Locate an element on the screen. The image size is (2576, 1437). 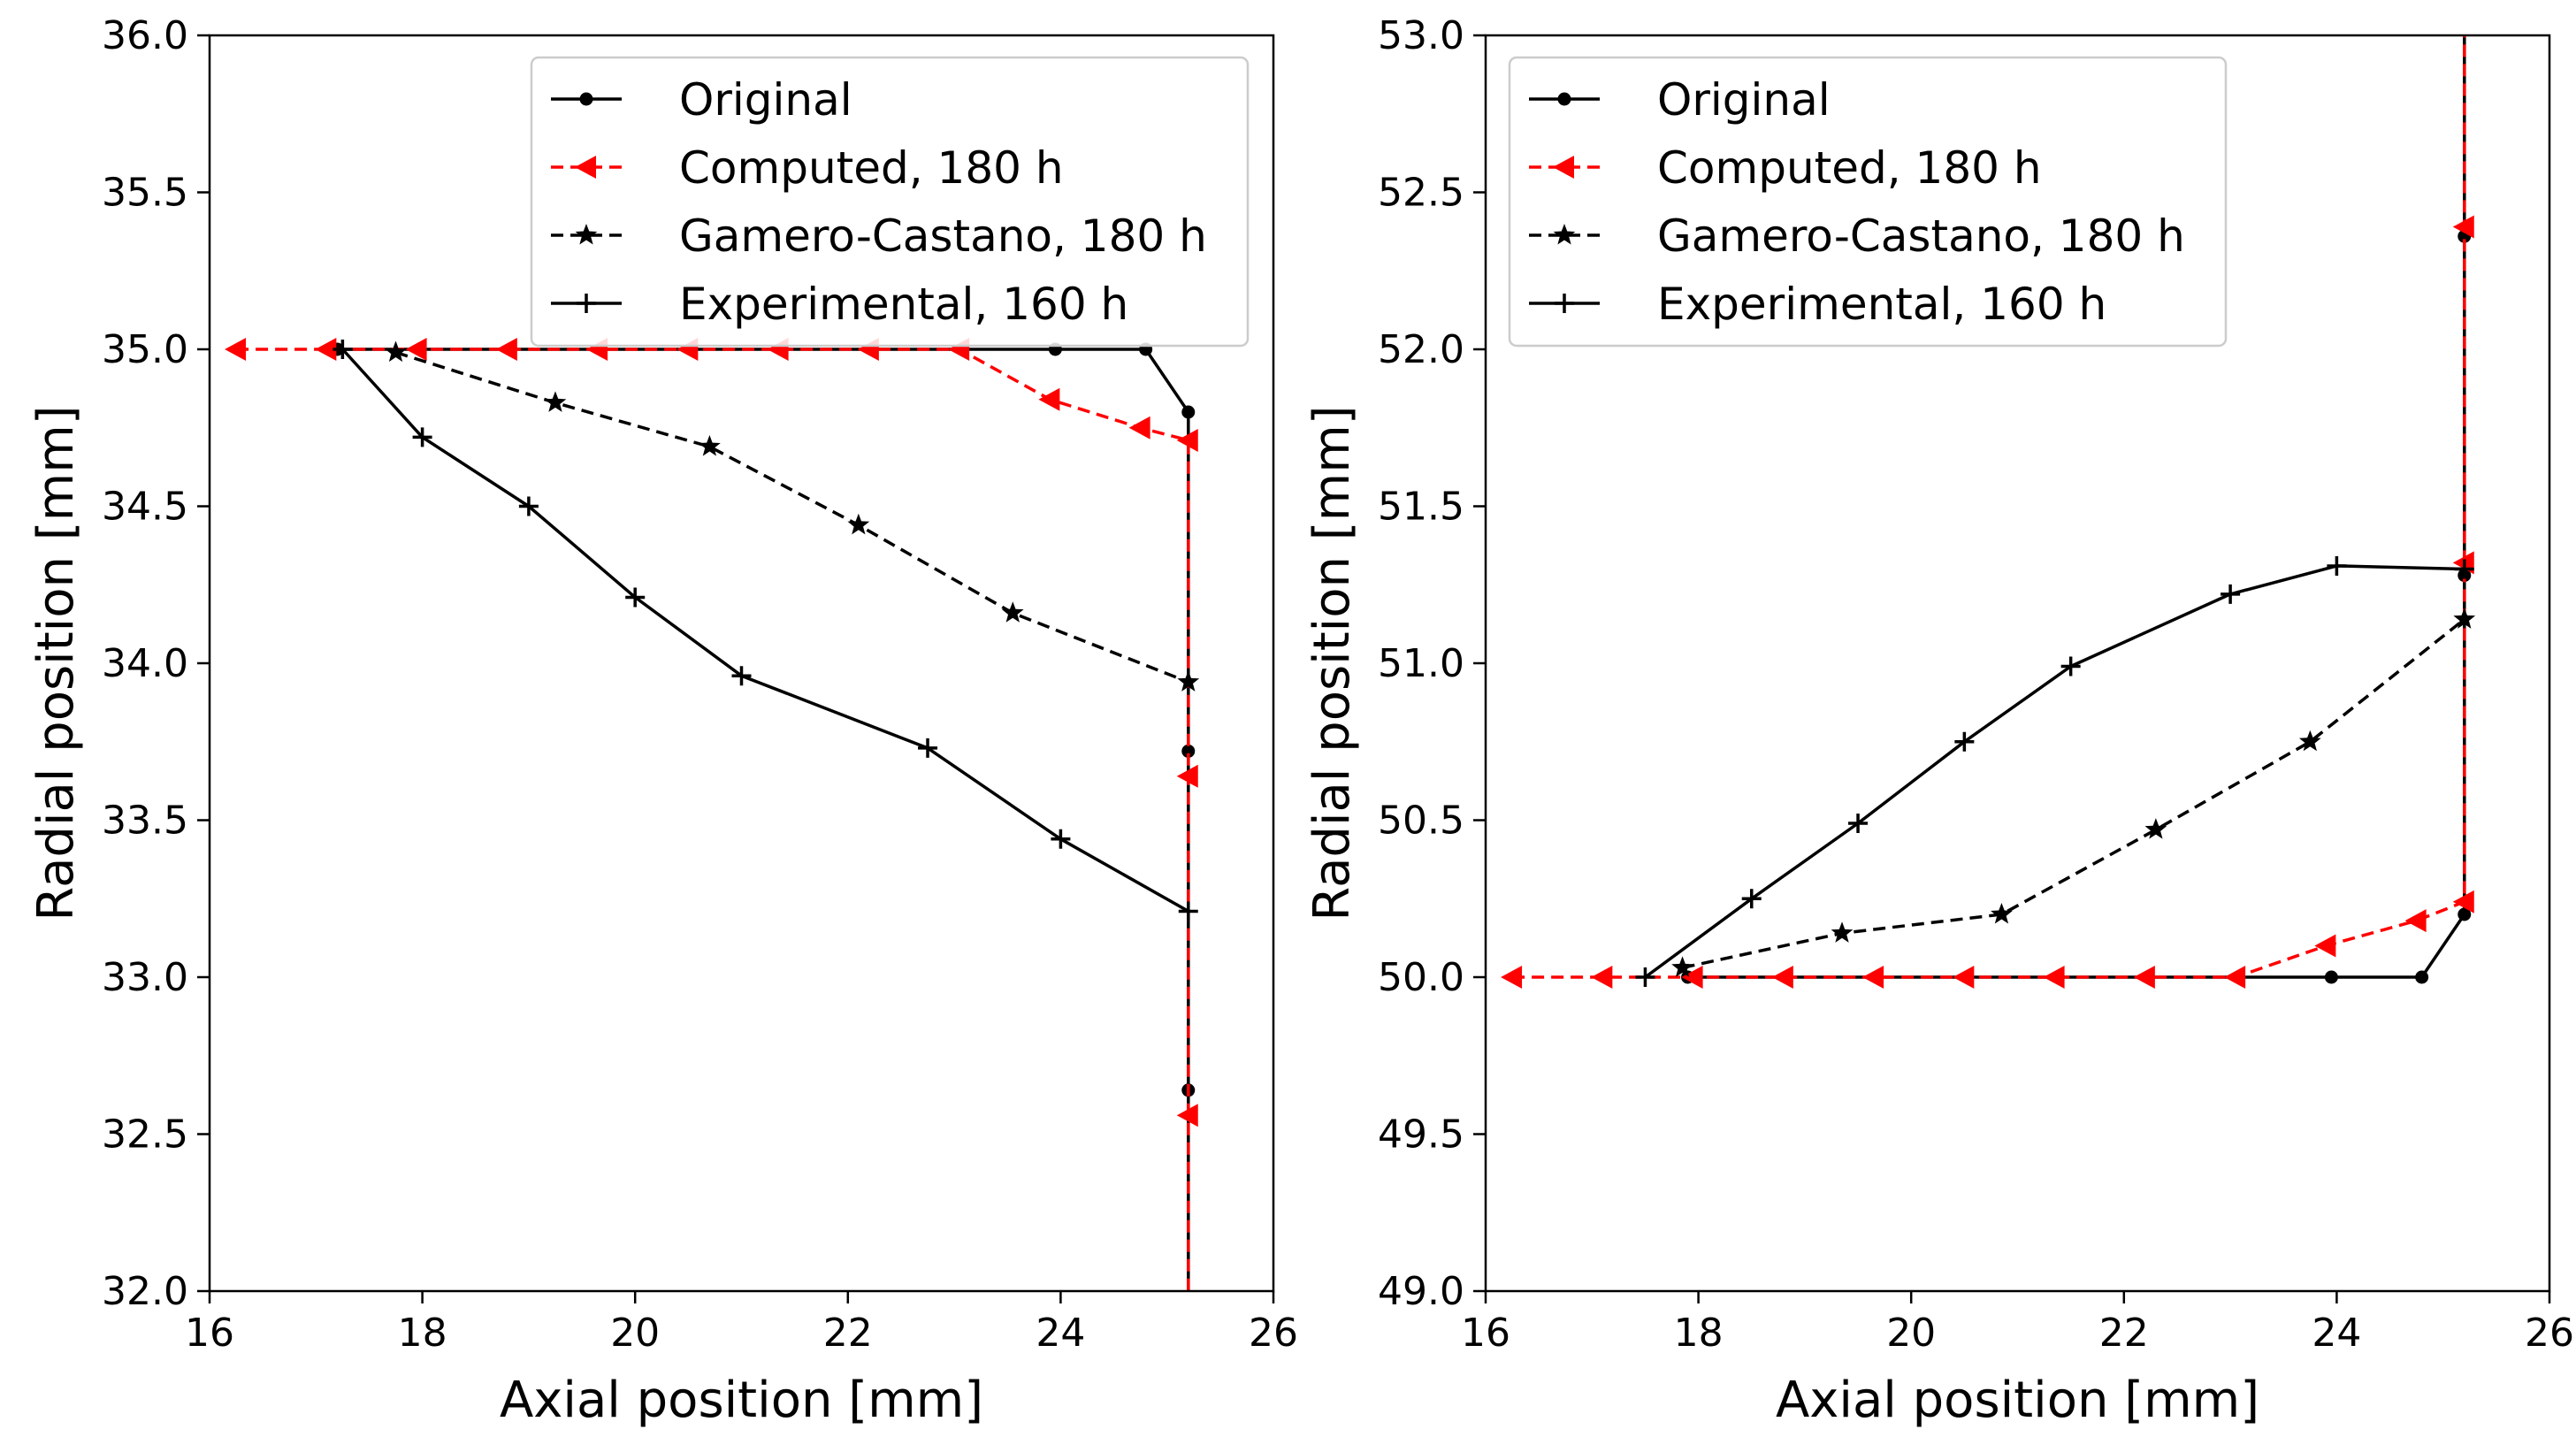
x-tick-label: 24 is located at coordinates (1060, 1333).